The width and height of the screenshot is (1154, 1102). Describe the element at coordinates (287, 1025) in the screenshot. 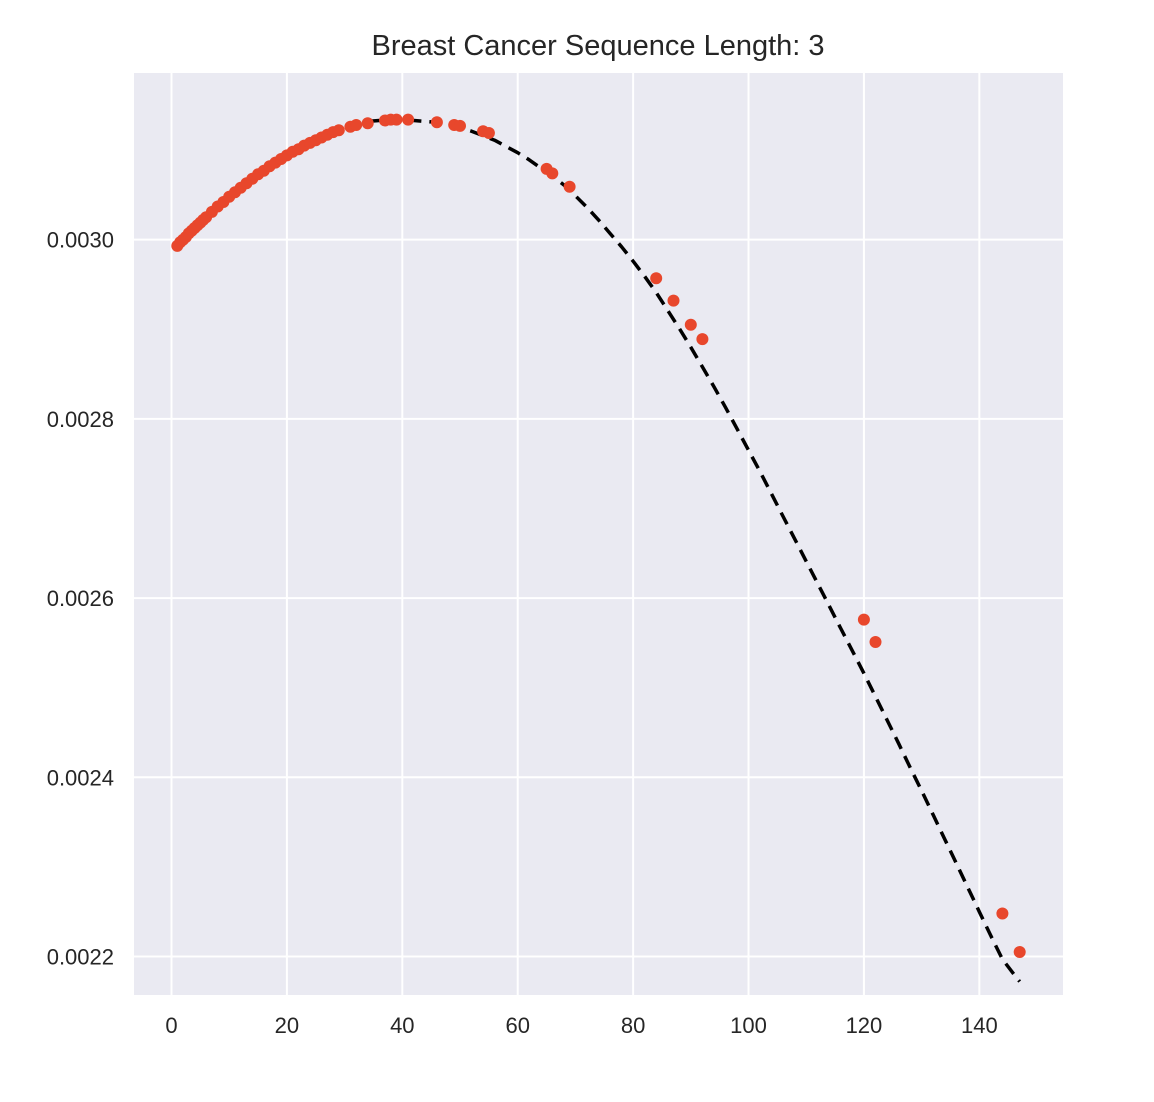

I see `x-tick-label: 20` at that location.